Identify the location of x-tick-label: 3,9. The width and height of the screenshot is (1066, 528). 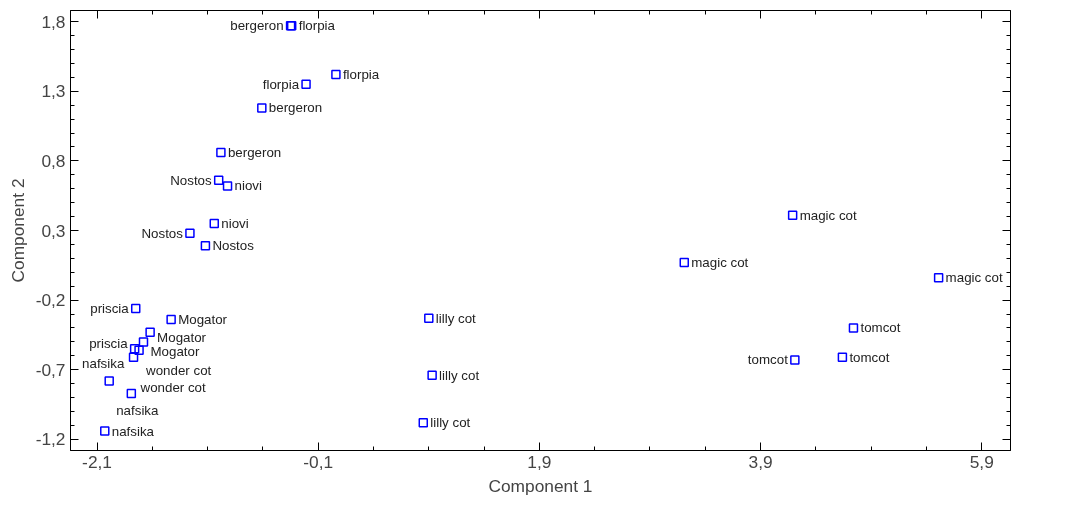
(760, 461).